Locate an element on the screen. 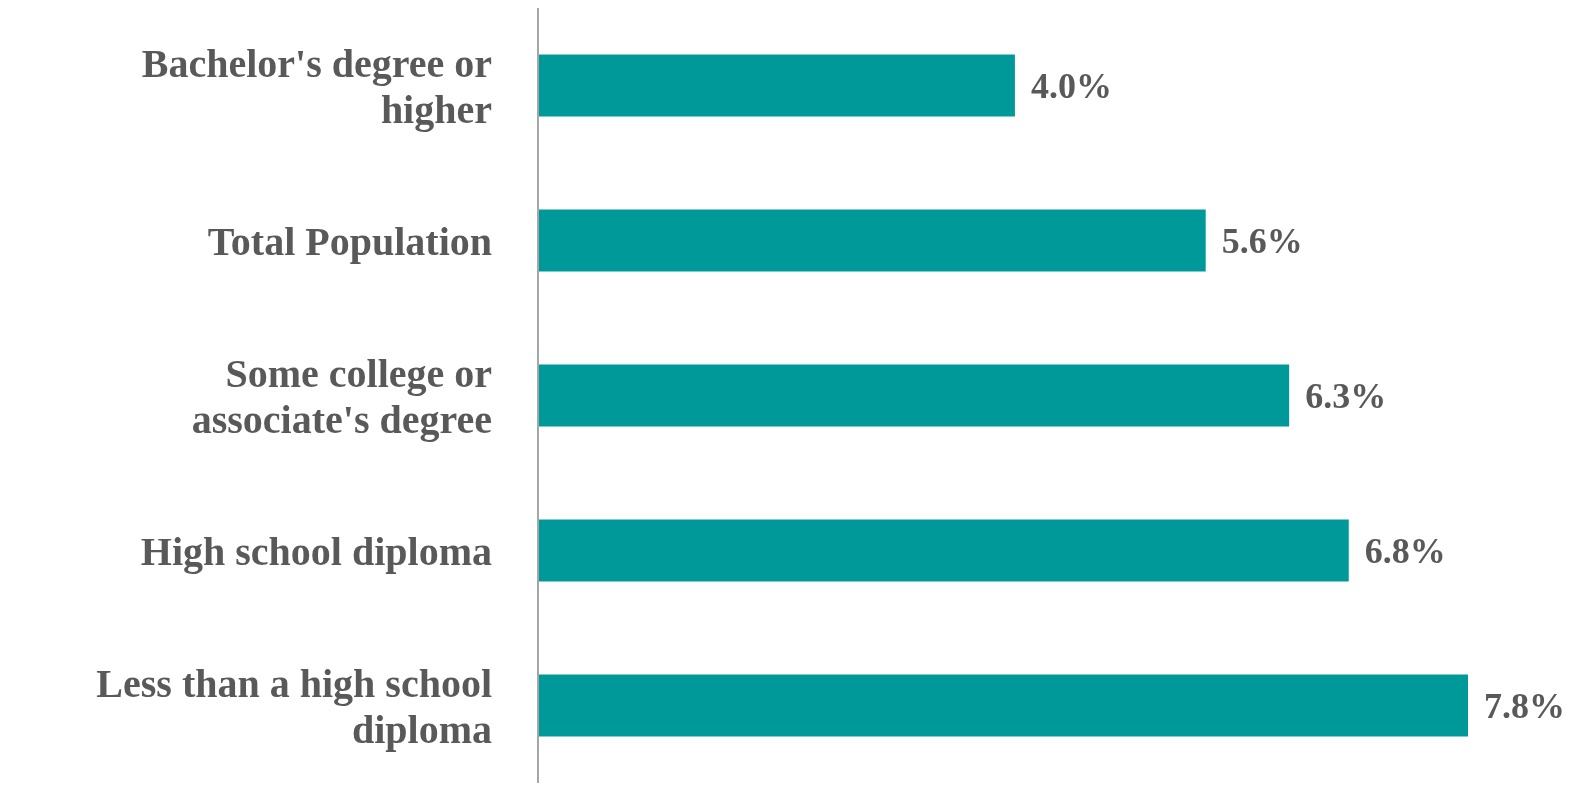 The height and width of the screenshot is (791, 1589). data-label: 7.8% is located at coordinates (1524, 706).